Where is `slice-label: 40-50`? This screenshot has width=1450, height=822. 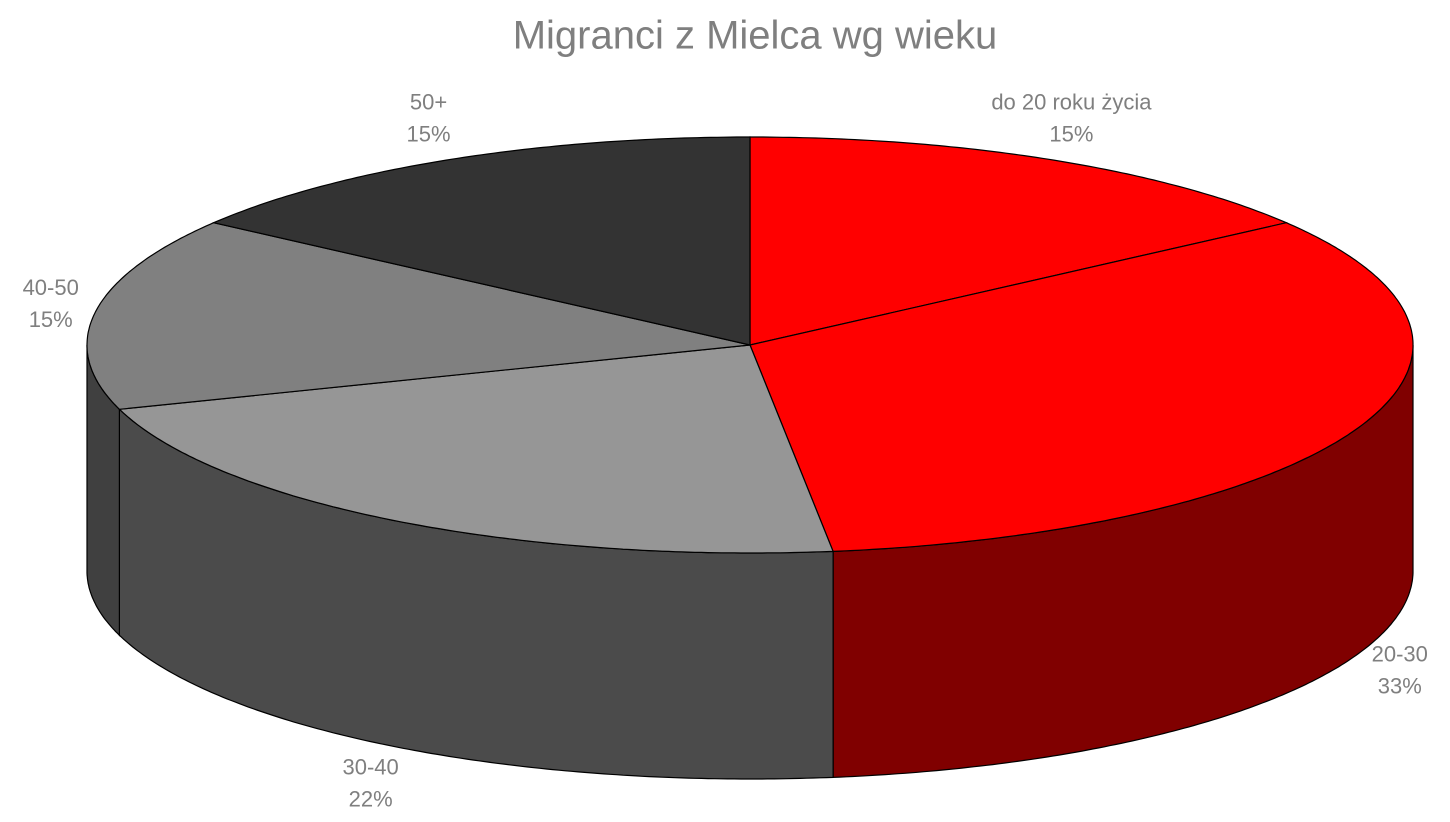
slice-label: 40-50 is located at coordinates (51, 287).